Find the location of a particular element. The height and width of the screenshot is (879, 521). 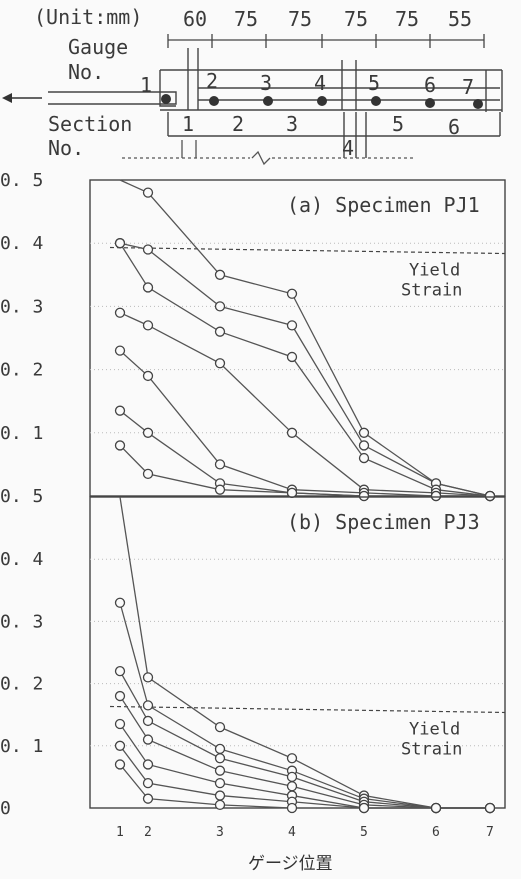

load-arrow is located at coordinates (22, 98).